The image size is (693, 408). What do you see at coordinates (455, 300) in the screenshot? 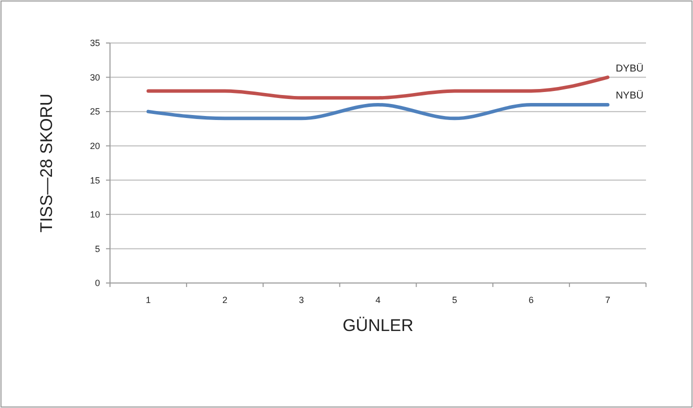
I see `x-tick-label: 5` at bounding box center [455, 300].